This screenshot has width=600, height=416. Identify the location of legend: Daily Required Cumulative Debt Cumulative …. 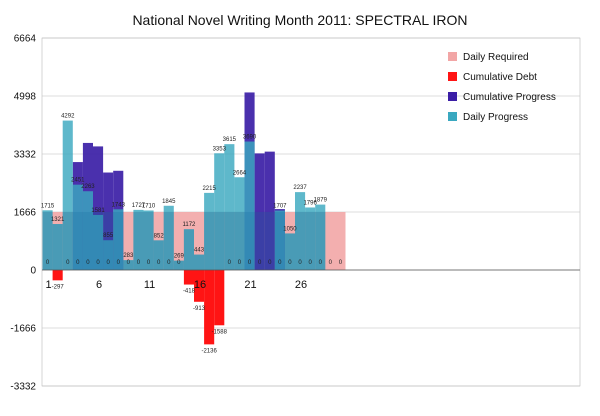
(502, 87).